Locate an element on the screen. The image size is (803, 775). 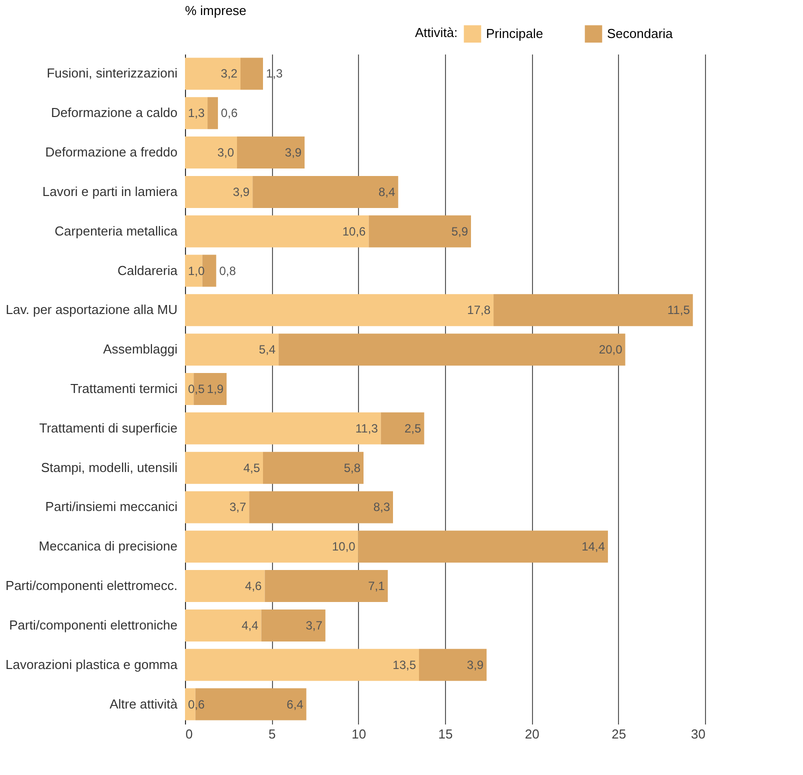
y-tick-label: Caldareria is located at coordinates (148, 270).